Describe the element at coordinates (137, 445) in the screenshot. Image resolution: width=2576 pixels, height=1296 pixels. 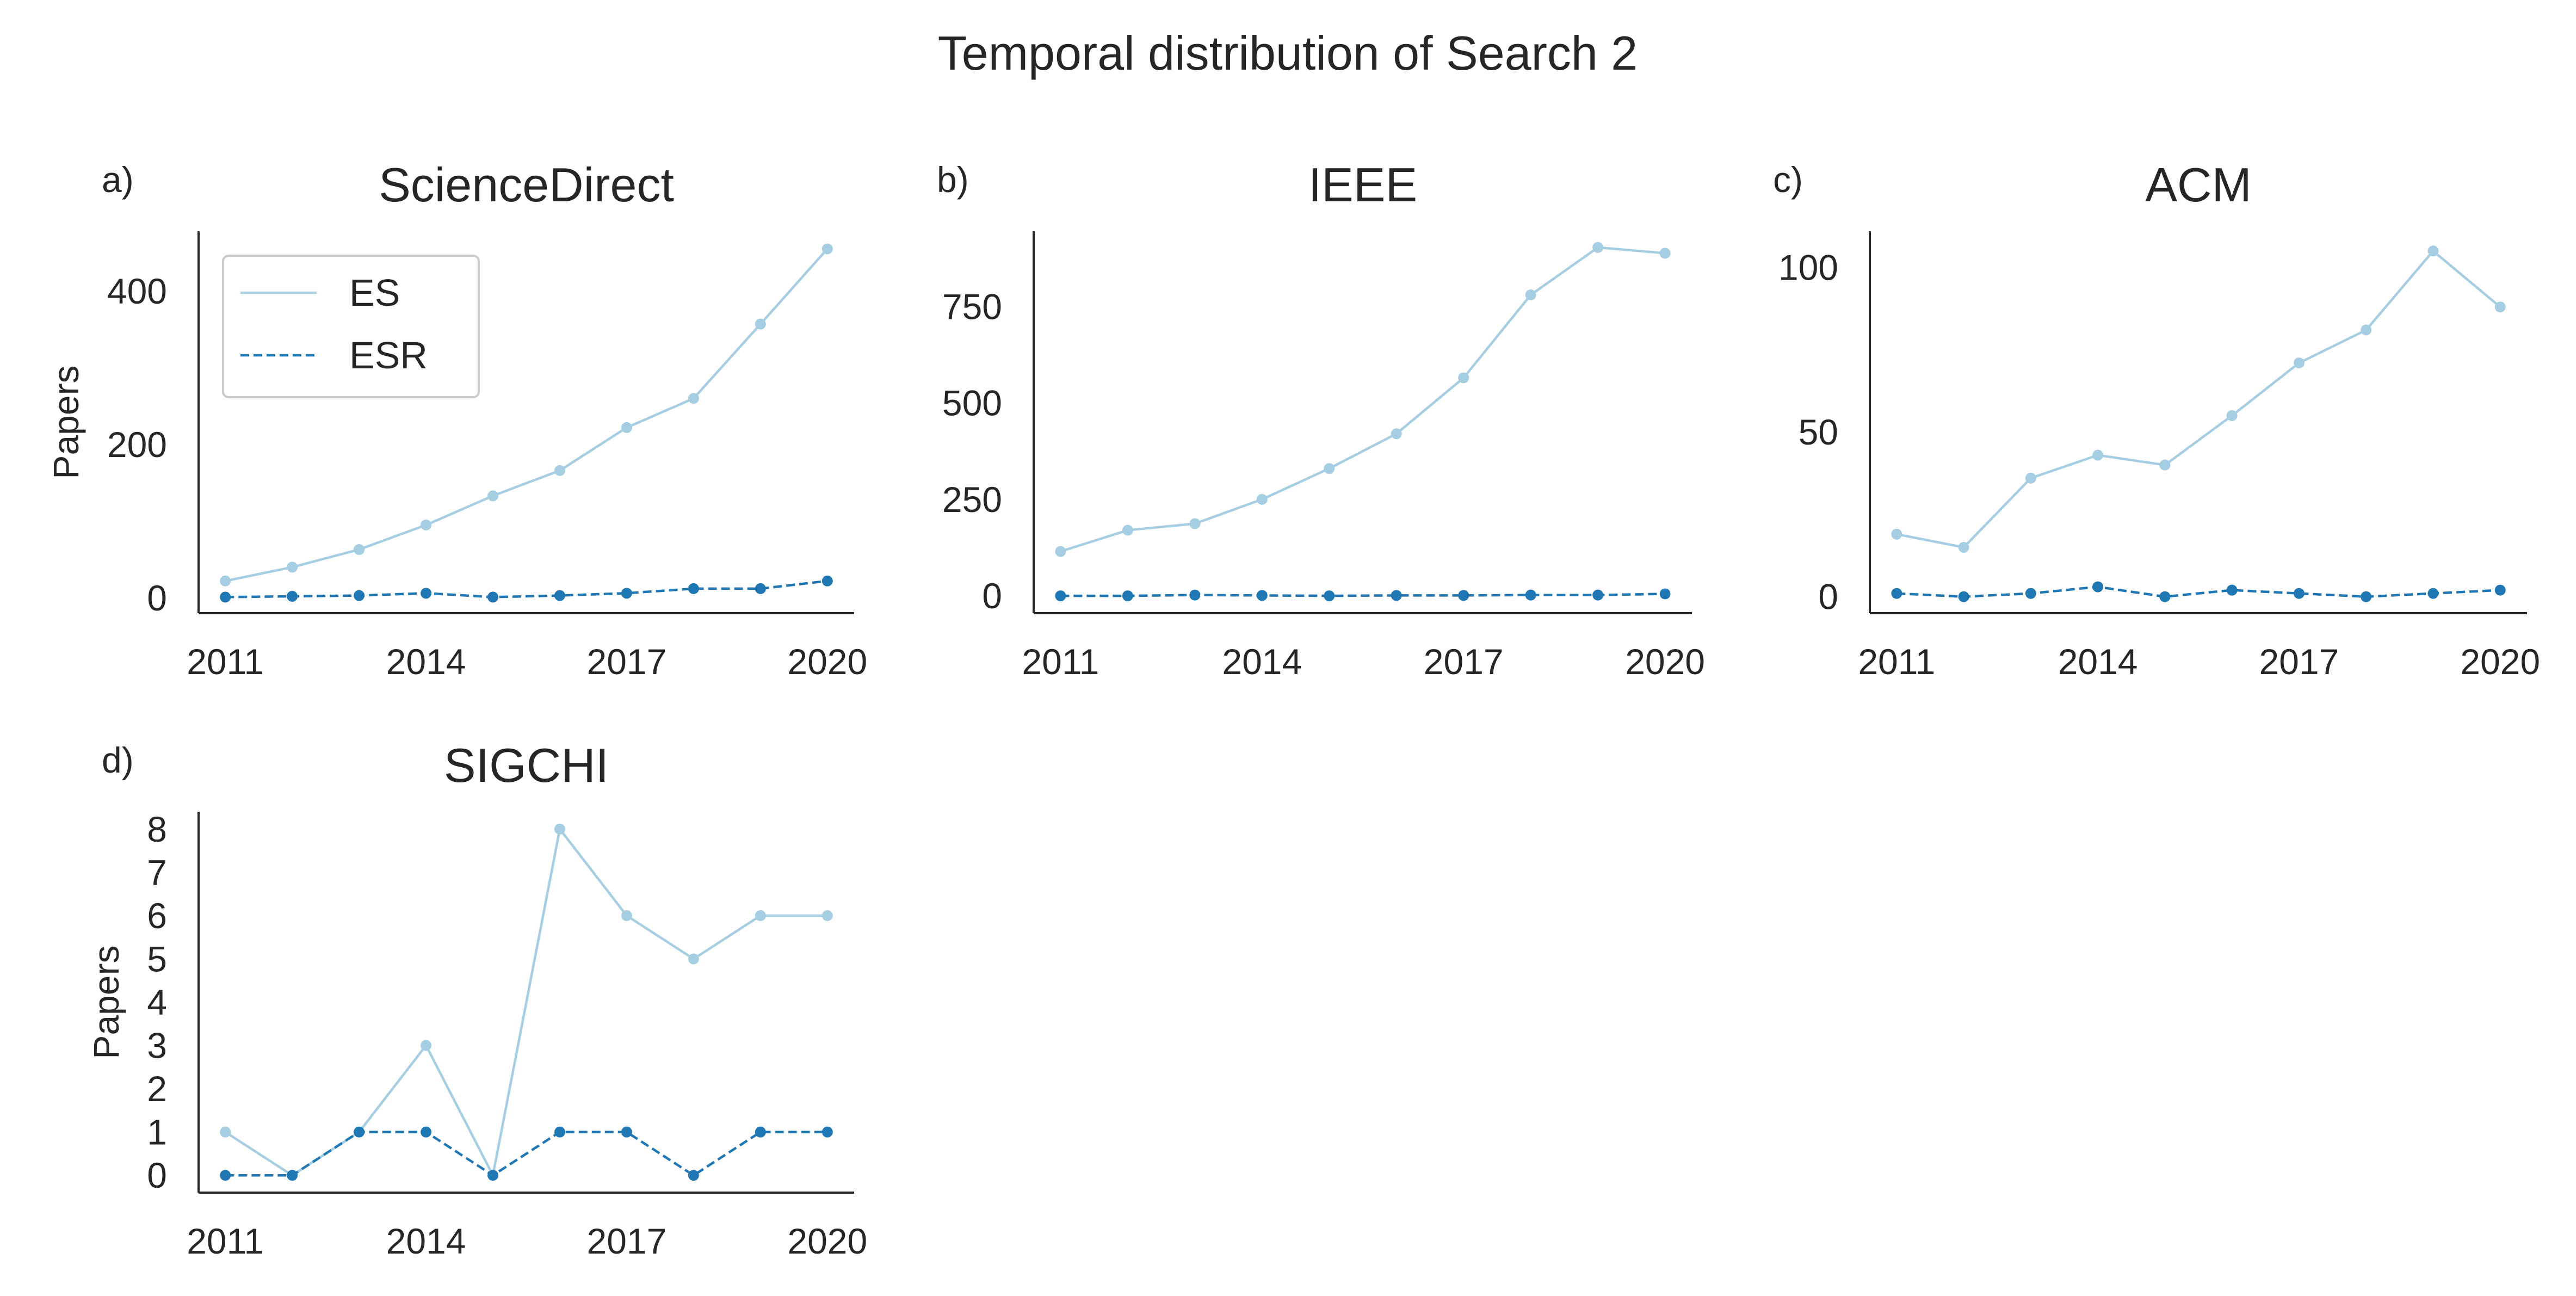
I see `y-tick-label: 200` at that location.